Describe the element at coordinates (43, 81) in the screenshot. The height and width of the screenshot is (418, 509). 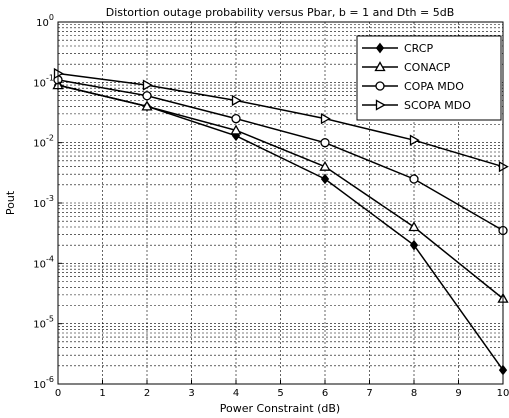
I see `y-tick-label: 10⁻¹` at that location.